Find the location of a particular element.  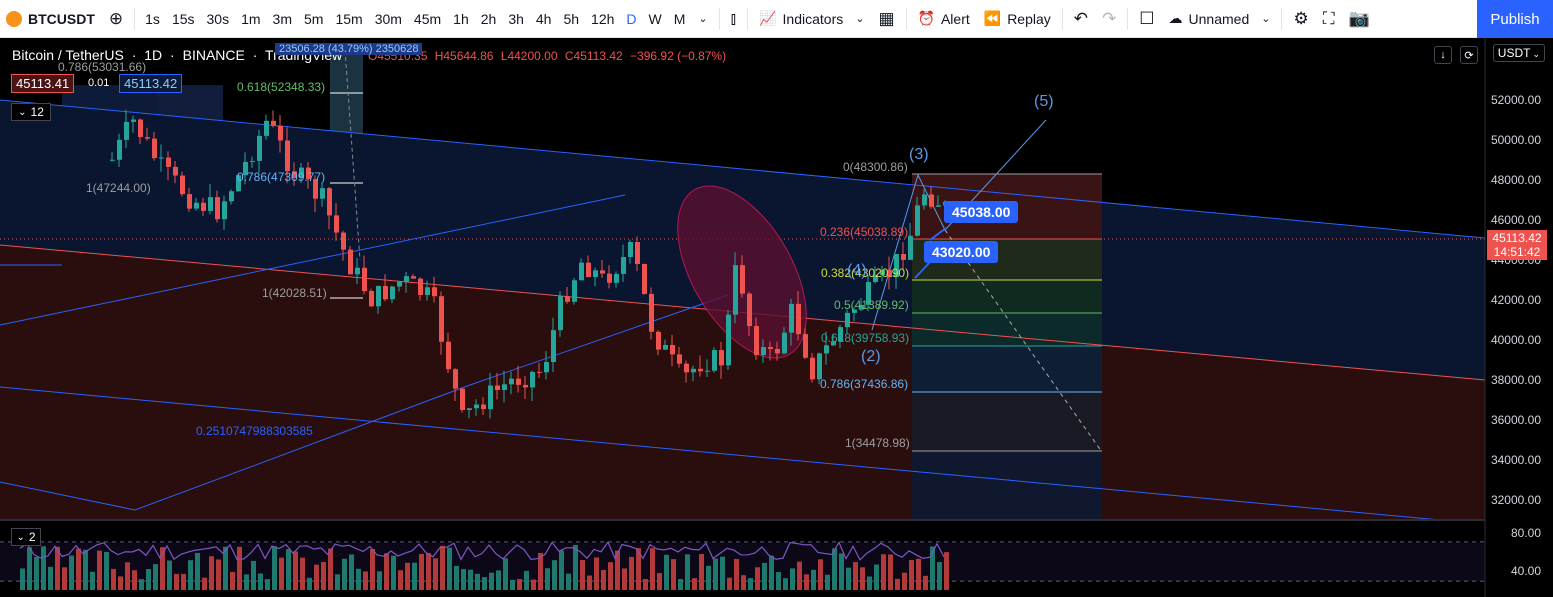

compare-add-icon: ⊕ is located at coordinates (116, 18).